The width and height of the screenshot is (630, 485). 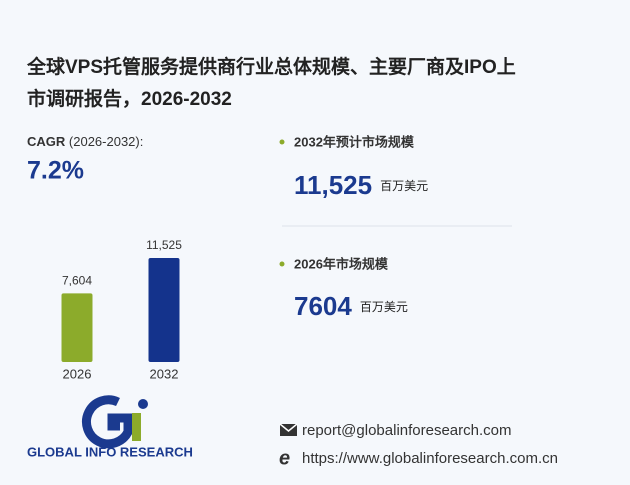 What do you see at coordinates (407, 430) in the screenshot?
I see `email: report@globalinforesearch.com` at bounding box center [407, 430].